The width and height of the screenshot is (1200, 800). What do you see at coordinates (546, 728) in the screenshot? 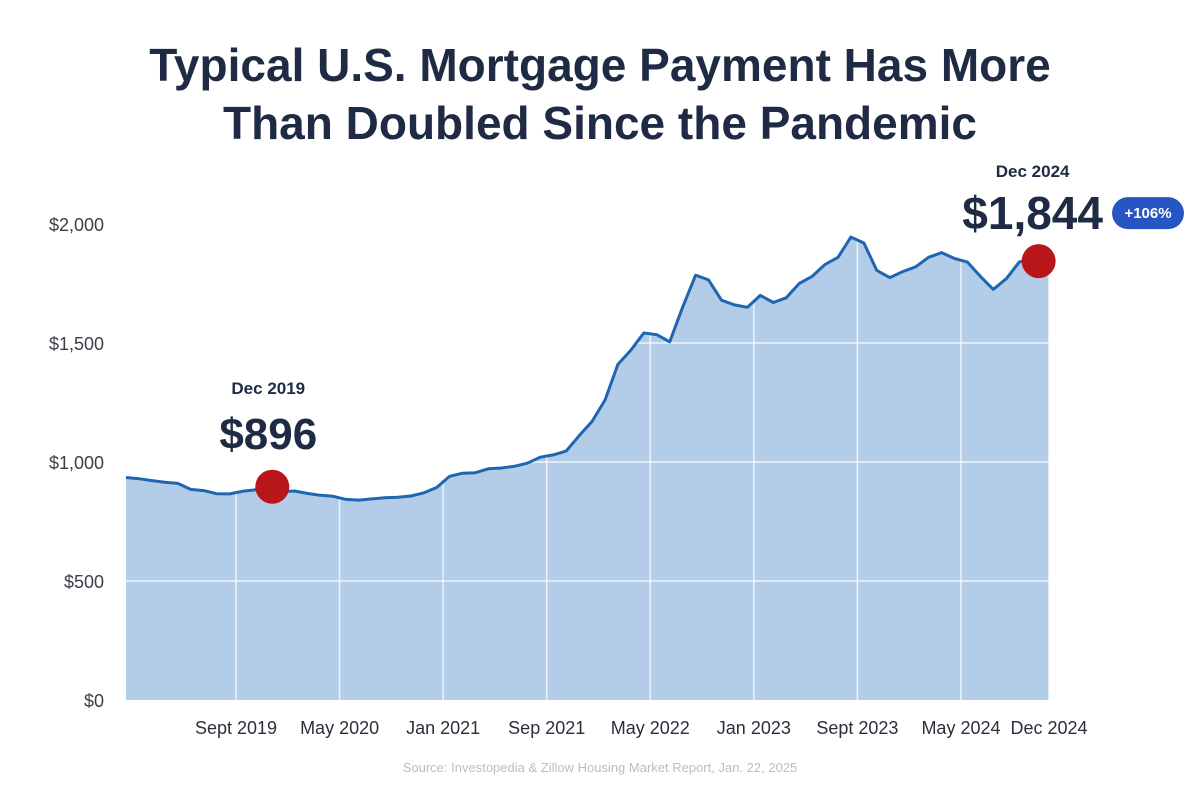
I see `x-tick-label: Sep 2021` at bounding box center [546, 728].